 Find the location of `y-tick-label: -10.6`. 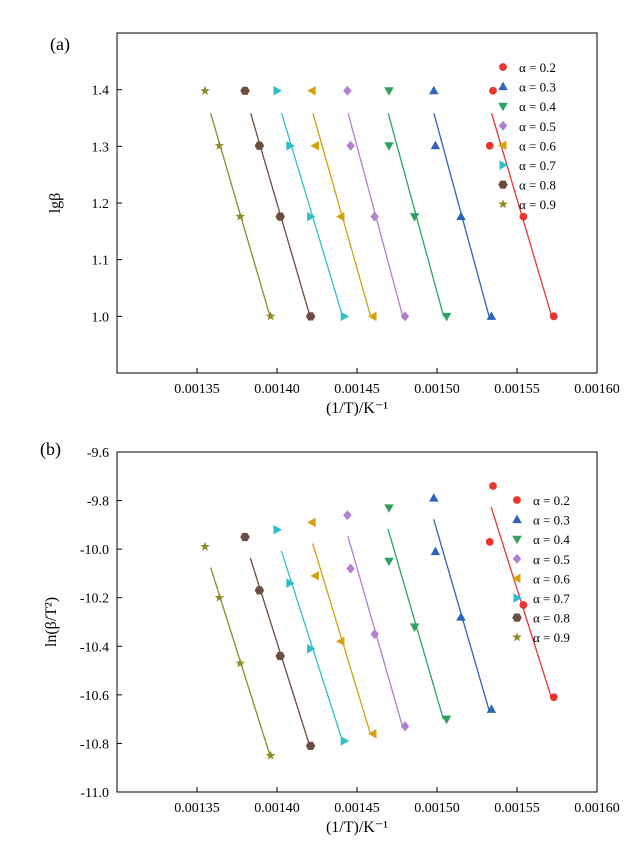

y-tick-label: -10.6 is located at coordinates (94, 696).